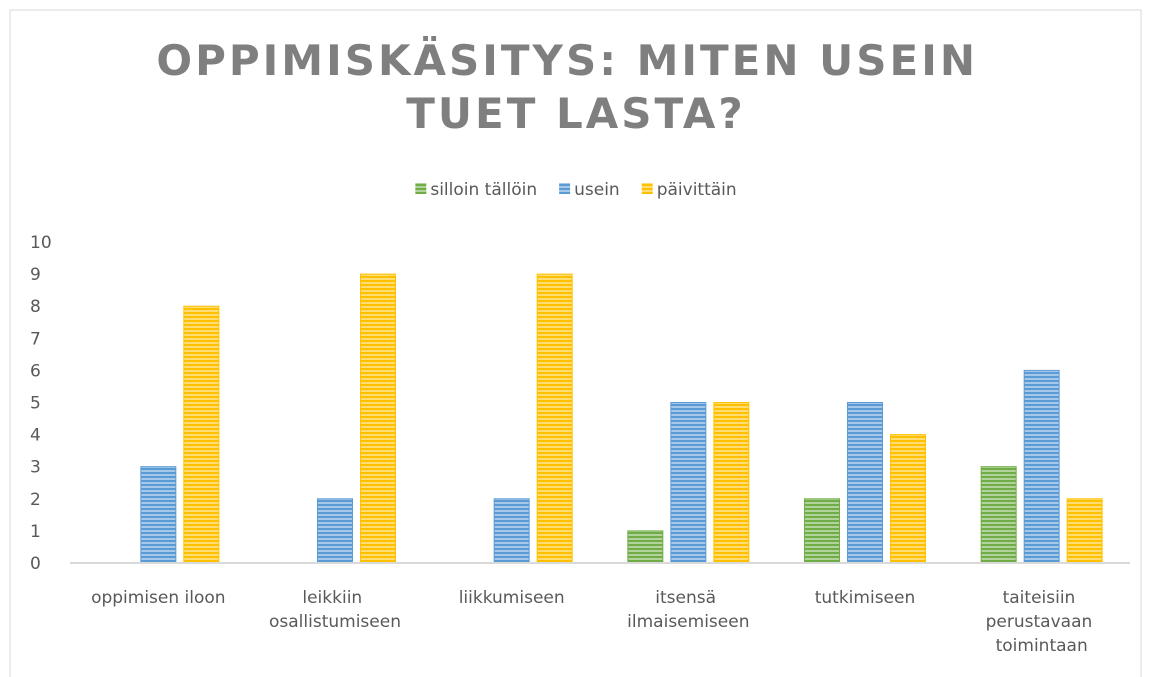 This screenshot has width=1152, height=677. What do you see at coordinates (35, 500) in the screenshot?
I see `y-tick-label: 2` at bounding box center [35, 500].